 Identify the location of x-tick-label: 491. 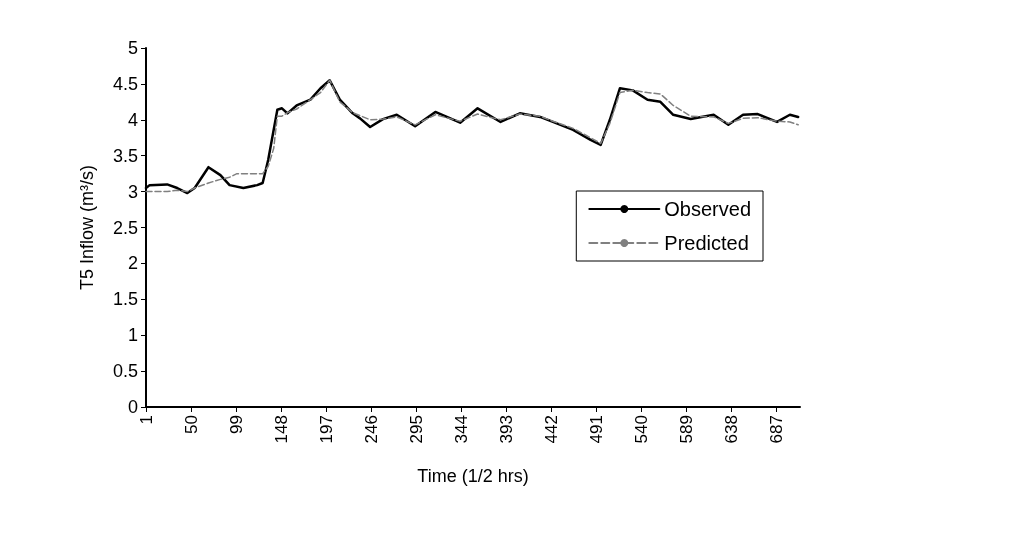
(596, 429).